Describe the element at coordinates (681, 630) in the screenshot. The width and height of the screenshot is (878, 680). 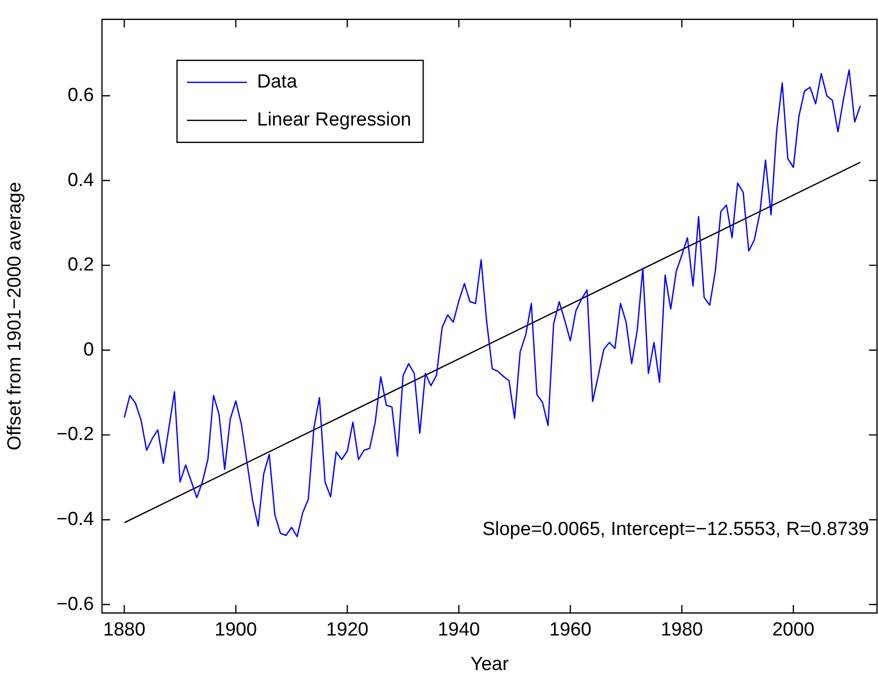
I see `x-tick-label: 1980` at that location.